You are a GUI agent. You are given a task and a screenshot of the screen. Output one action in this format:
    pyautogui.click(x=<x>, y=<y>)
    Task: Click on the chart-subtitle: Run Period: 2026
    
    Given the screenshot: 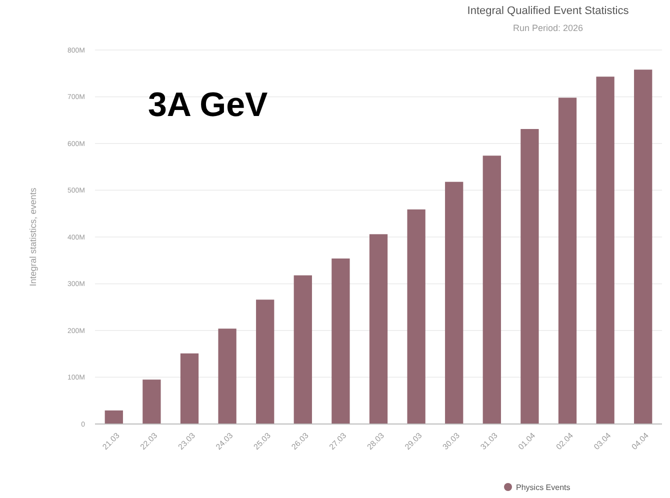 What is the action you would take?
    pyautogui.click(x=548, y=28)
    